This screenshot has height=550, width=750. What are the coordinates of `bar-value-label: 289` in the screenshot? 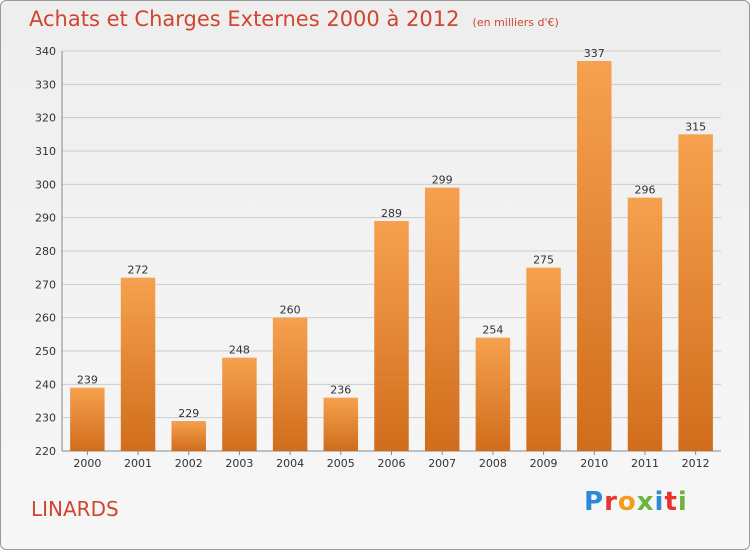 It's located at (391, 213).